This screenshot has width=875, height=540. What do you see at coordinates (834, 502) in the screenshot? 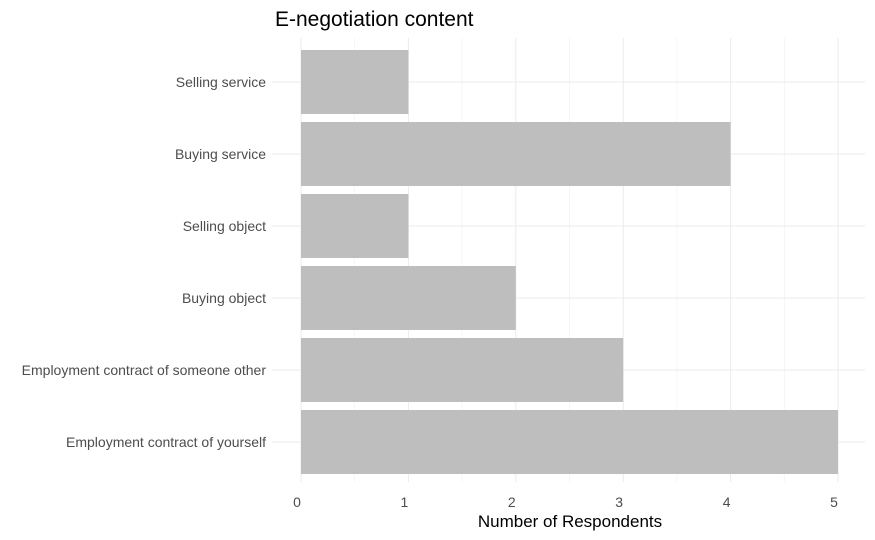
I see `x-tick-label: 5` at bounding box center [834, 502].